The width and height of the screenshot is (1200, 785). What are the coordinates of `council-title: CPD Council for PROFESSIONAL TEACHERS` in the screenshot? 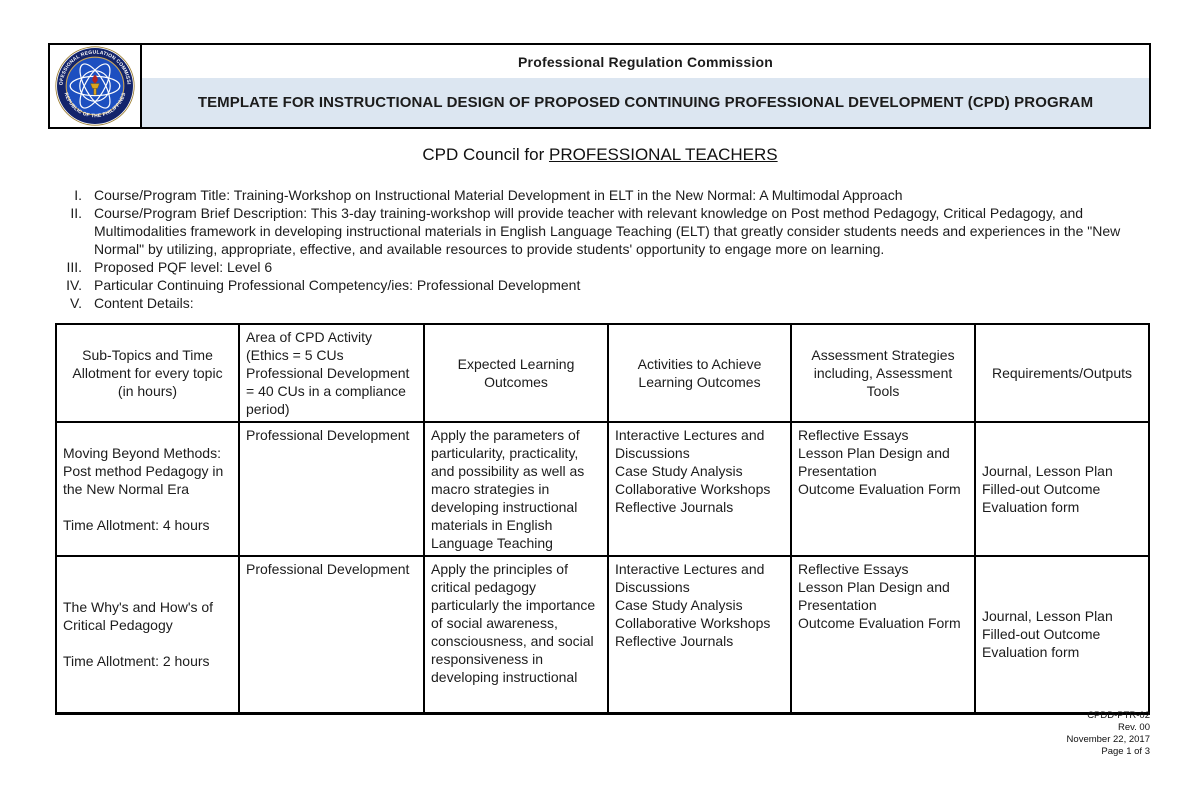 It's located at (600, 155).